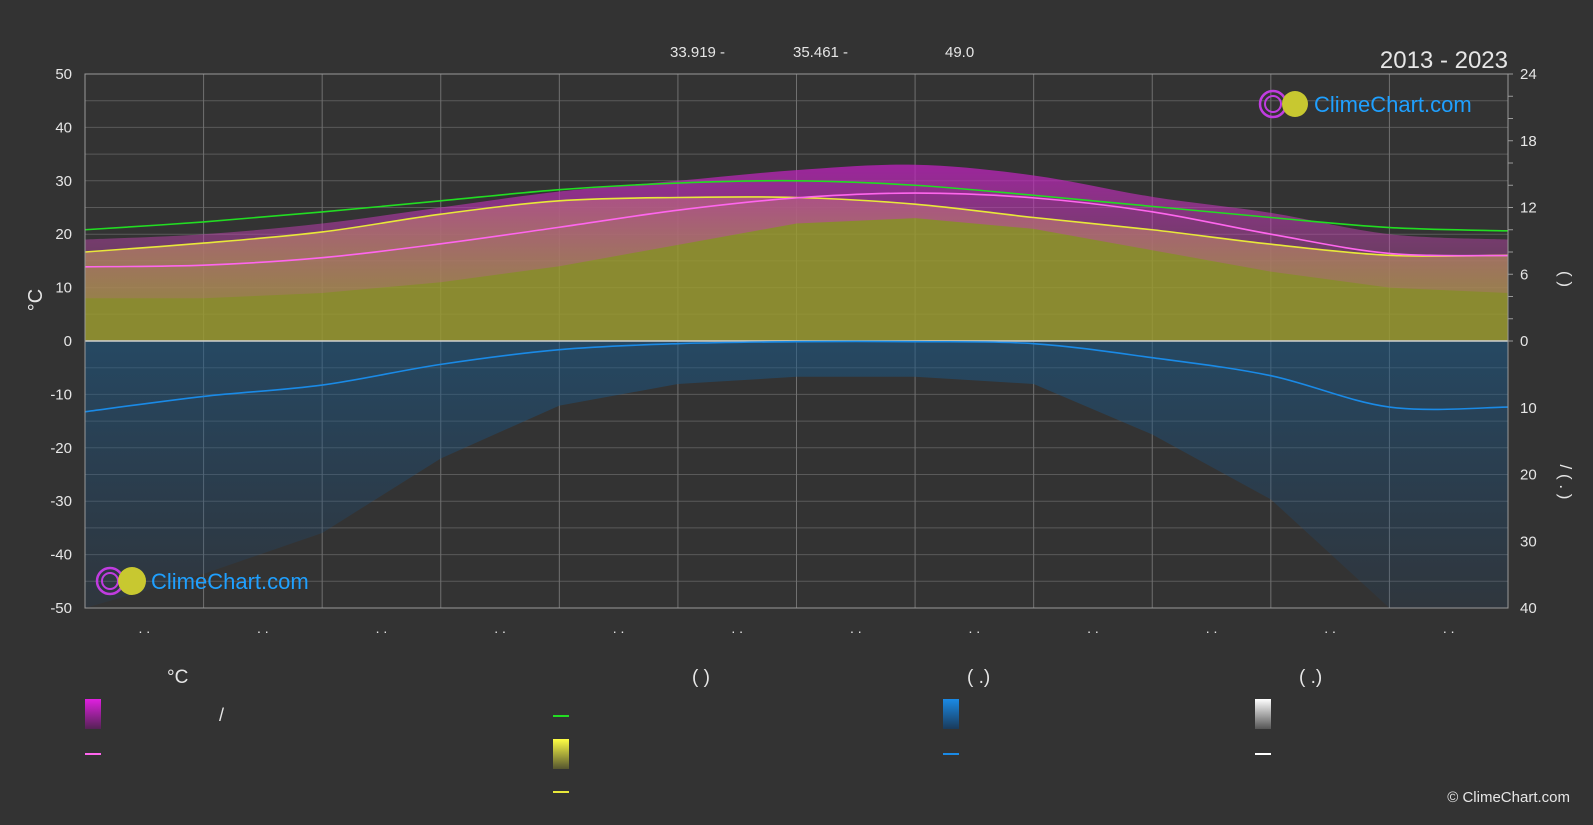 The height and width of the screenshot is (825, 1593). I want to click on left-tick-label: 10, so click(63, 288).